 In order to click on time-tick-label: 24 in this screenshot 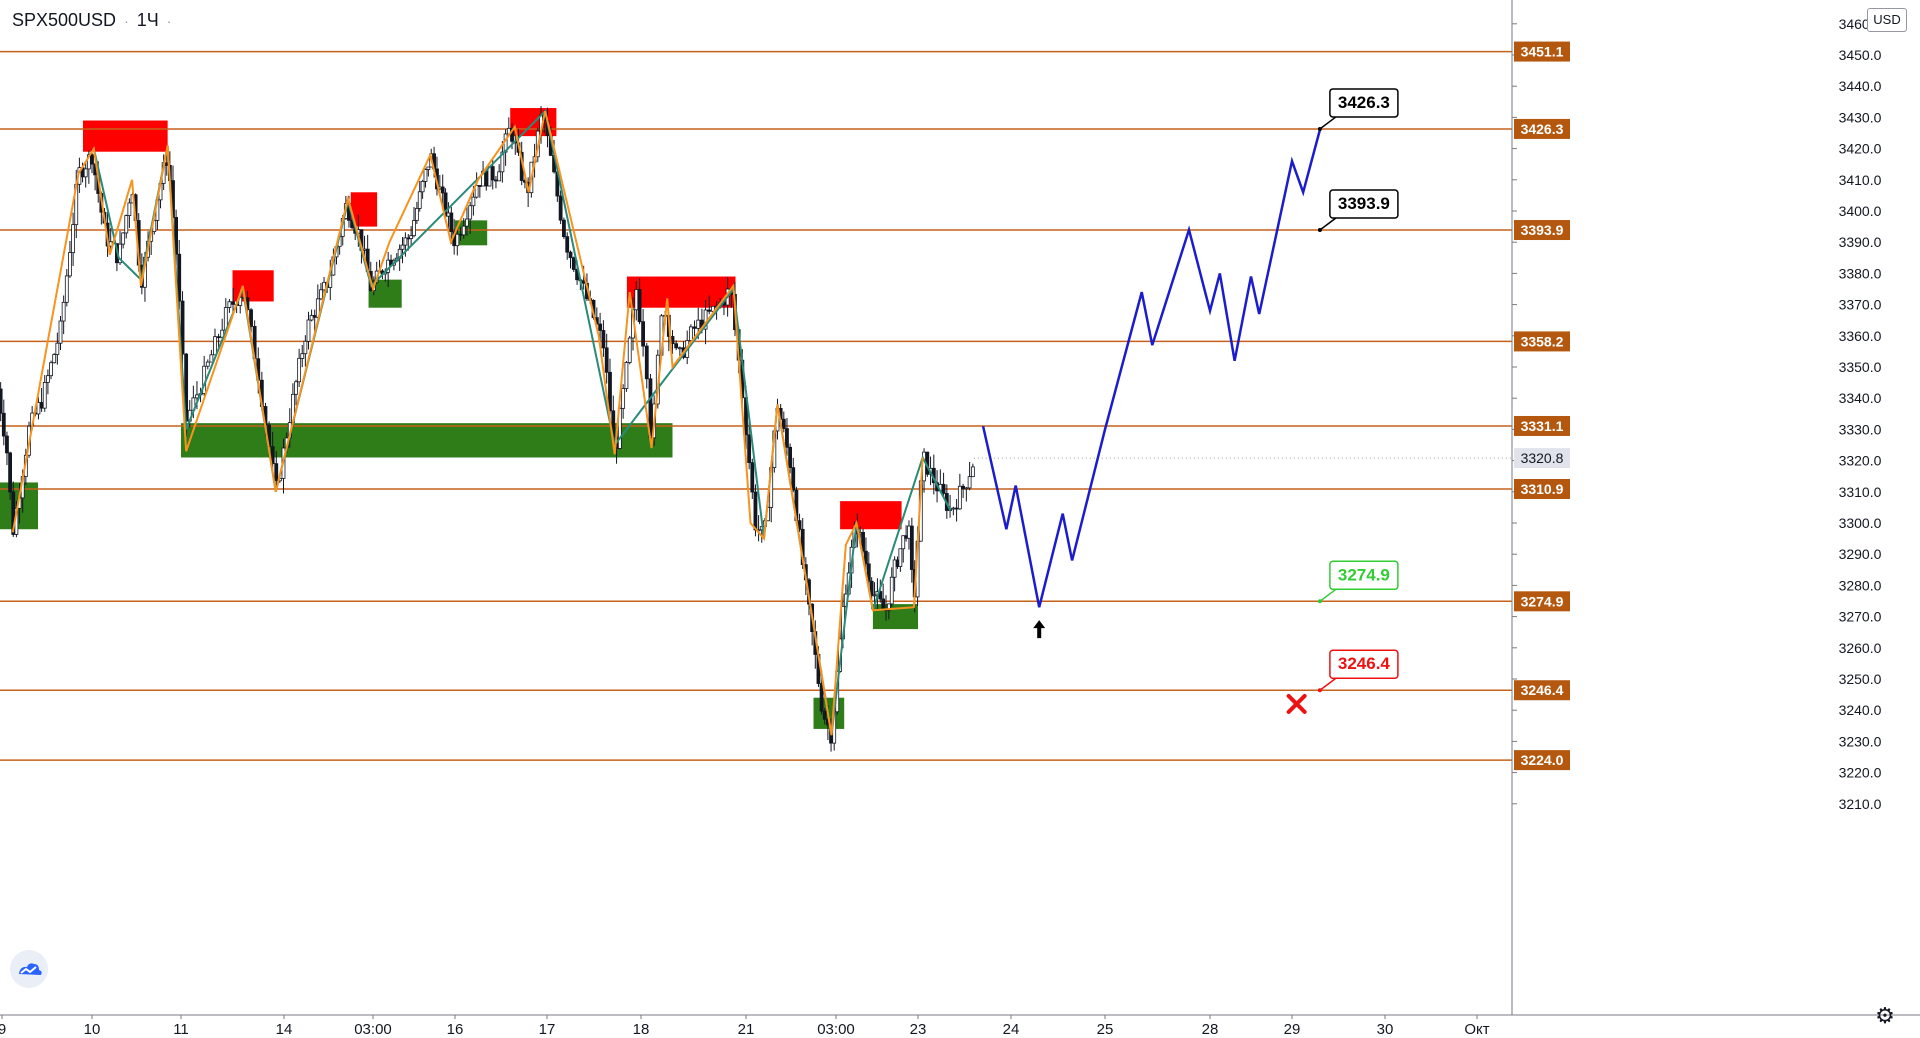, I will do `click(1011, 1029)`.